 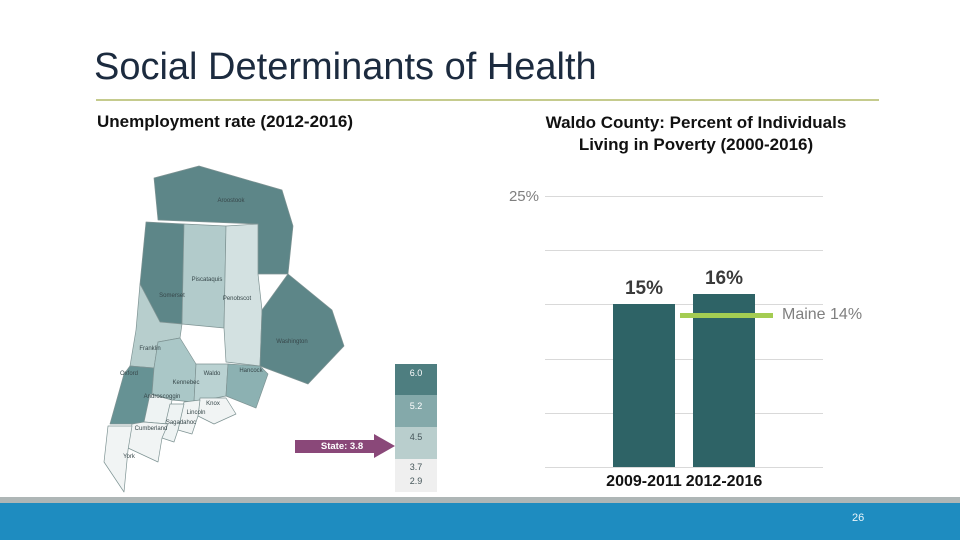 I want to click on slide-title: Social Determinants of Health, so click(x=345, y=67).